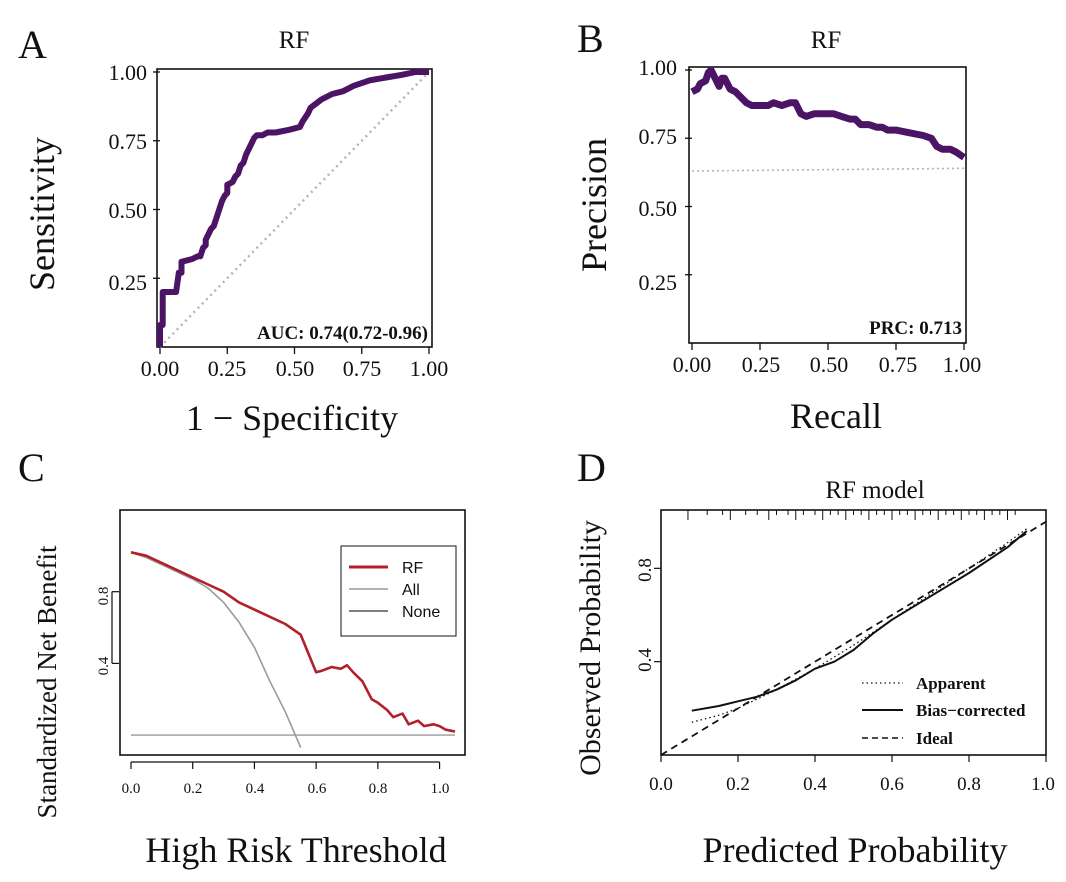 The height and width of the screenshot is (882, 1066). Describe the element at coordinates (855, 850) in the screenshot. I see `x-axis-label: Predicted Probability` at that location.